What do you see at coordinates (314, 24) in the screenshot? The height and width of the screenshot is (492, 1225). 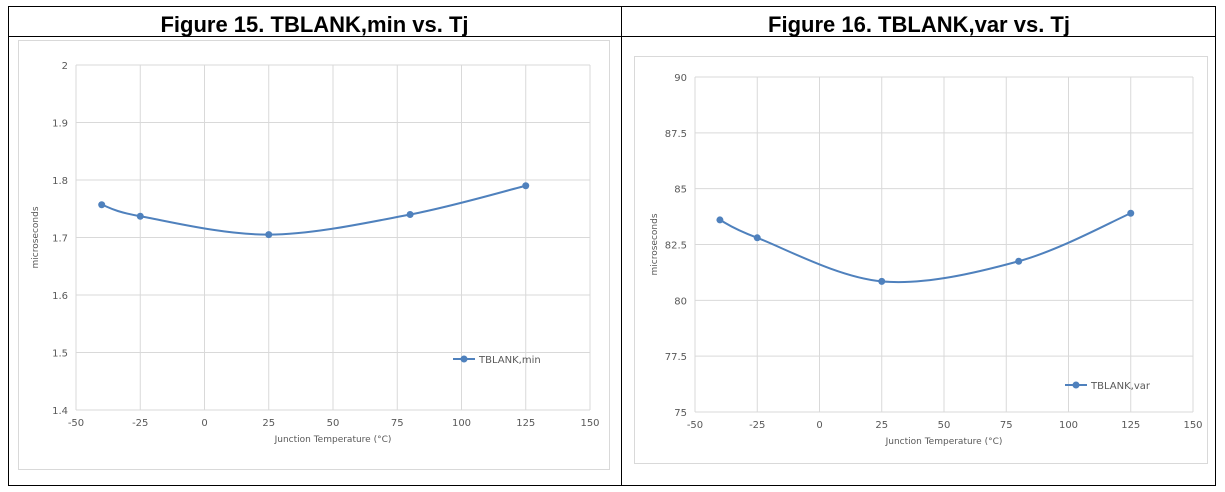 I see `figure-15-title: Figure 15. TBLANK,min vs. Tj` at bounding box center [314, 24].